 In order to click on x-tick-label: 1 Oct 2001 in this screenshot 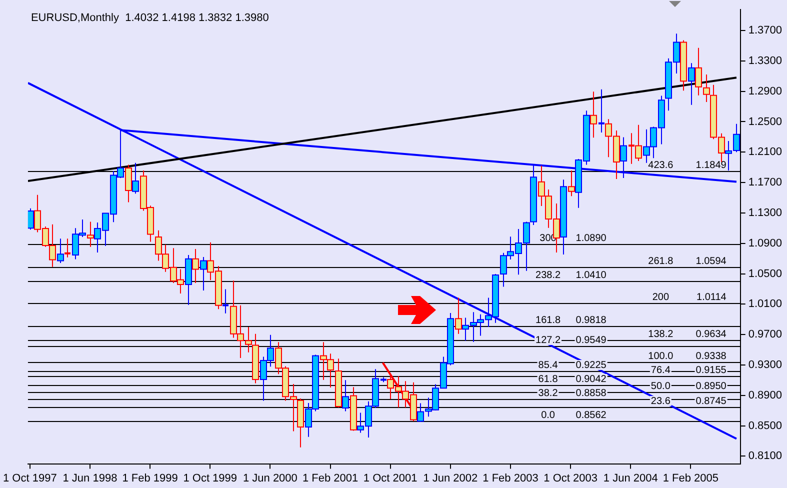, I will do `click(390, 478)`.